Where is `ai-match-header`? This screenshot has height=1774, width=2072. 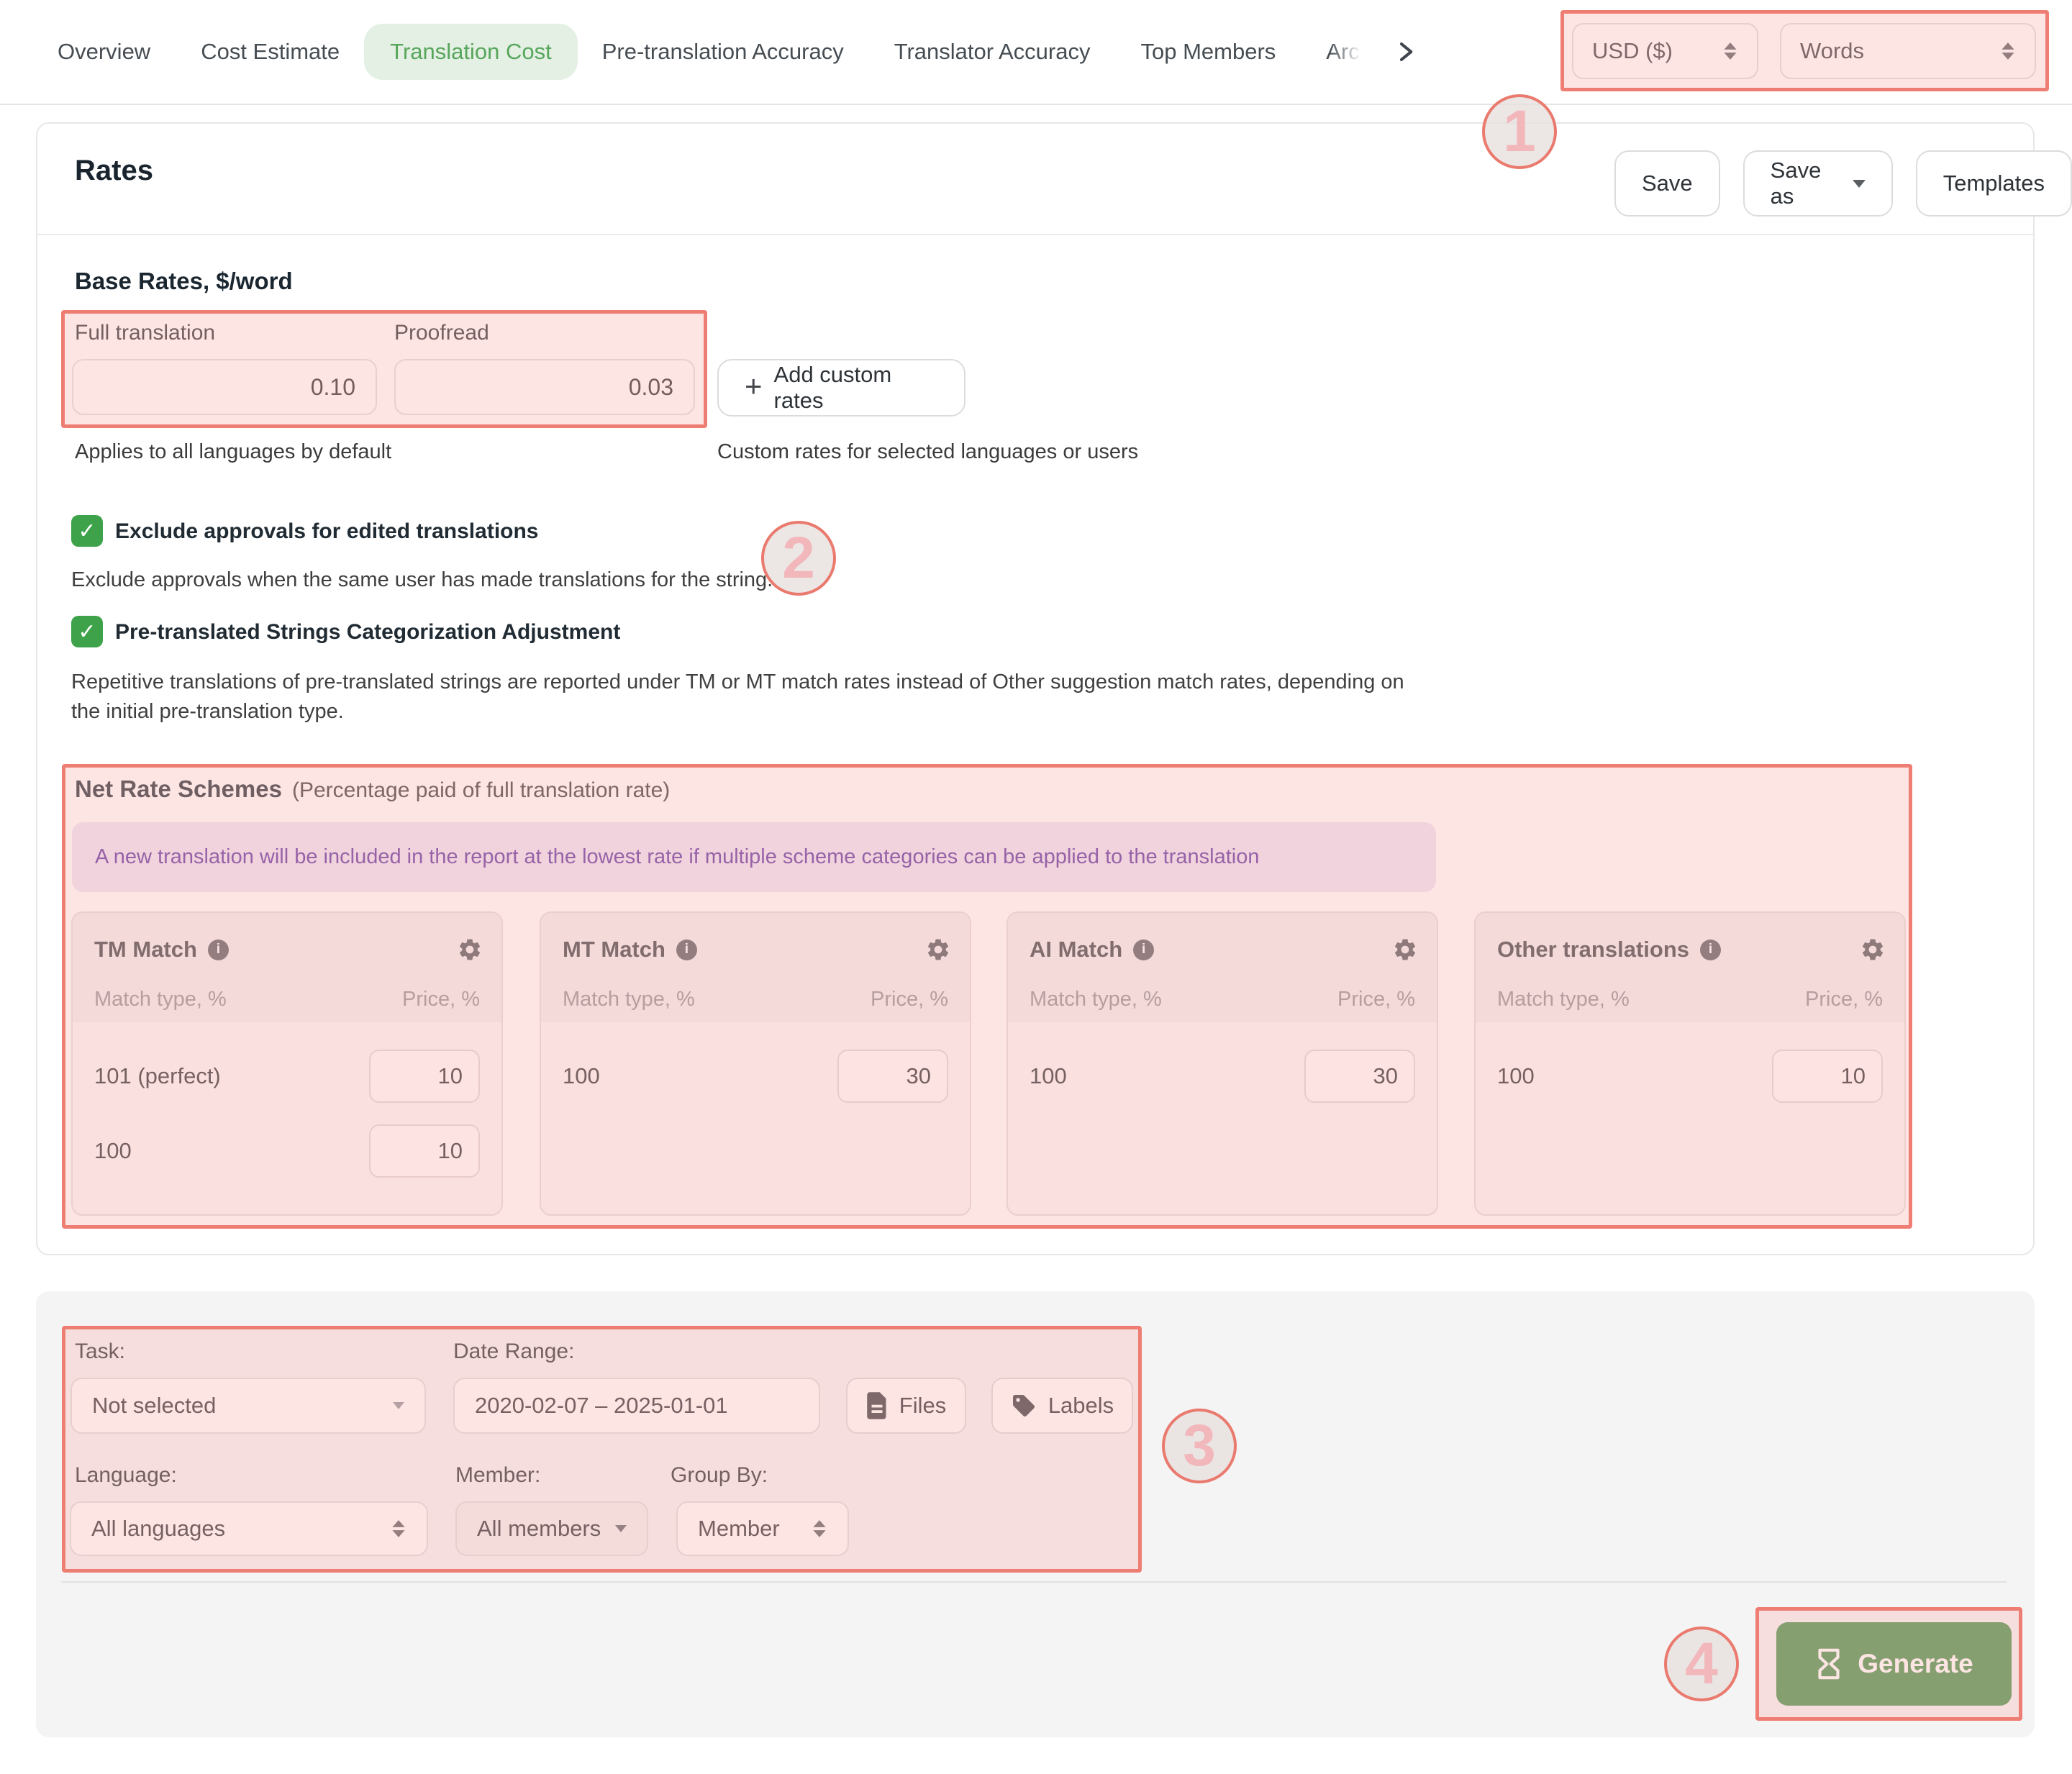 ai-match-header is located at coordinates (1222, 967).